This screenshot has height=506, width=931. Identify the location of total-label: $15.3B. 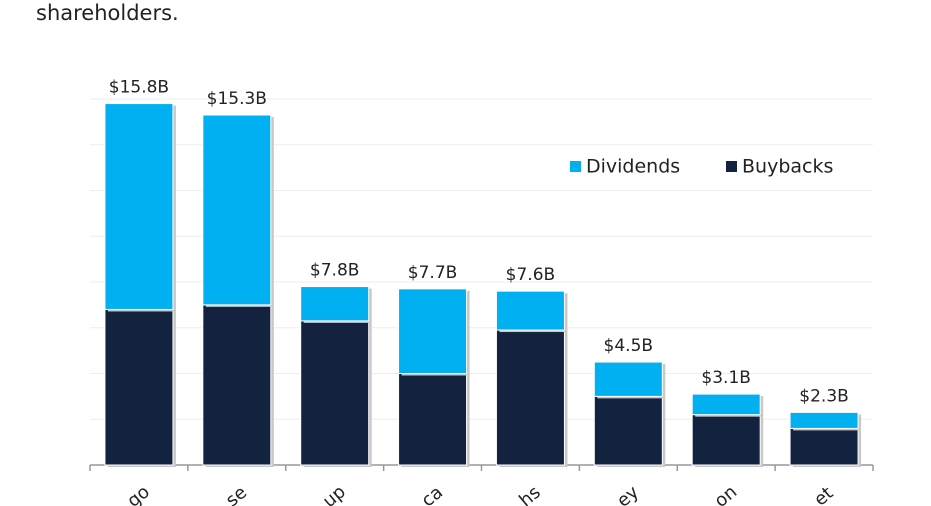
(237, 99).